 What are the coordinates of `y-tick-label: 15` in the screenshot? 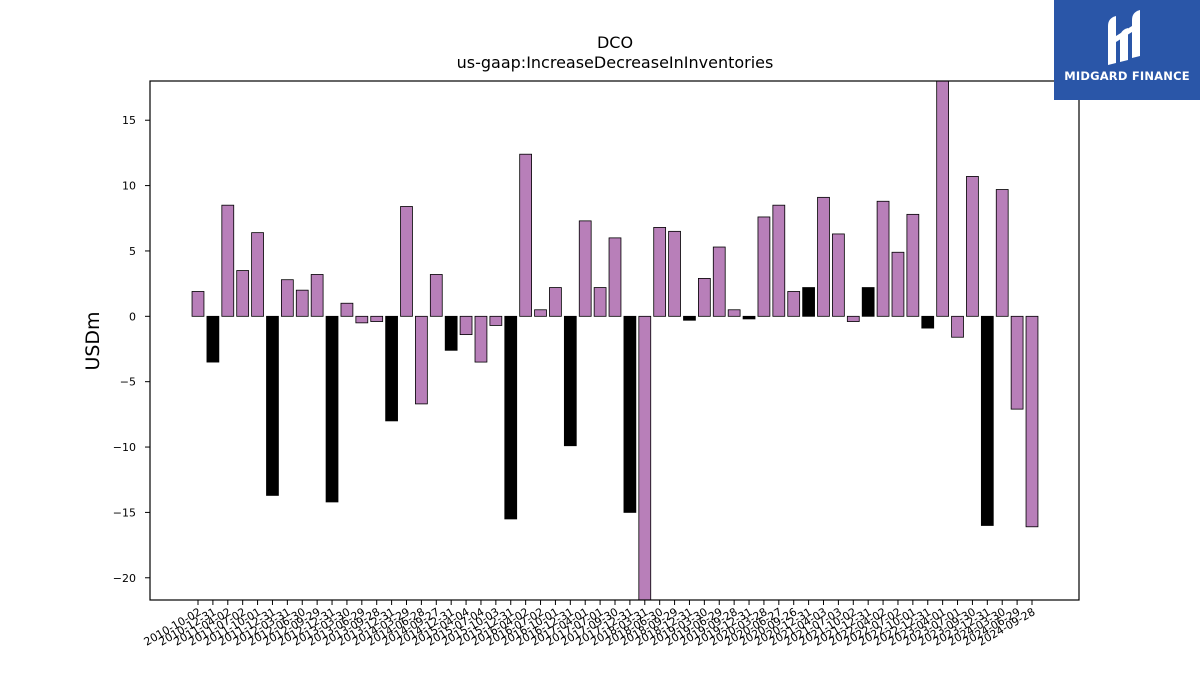 It's located at (129, 120).